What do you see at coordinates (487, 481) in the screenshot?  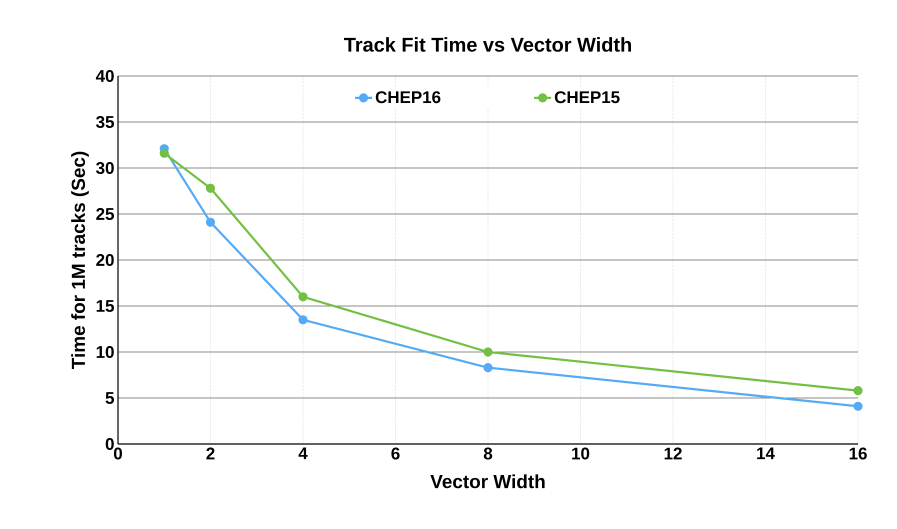 I see `x-axis-title: Vector Width` at bounding box center [487, 481].